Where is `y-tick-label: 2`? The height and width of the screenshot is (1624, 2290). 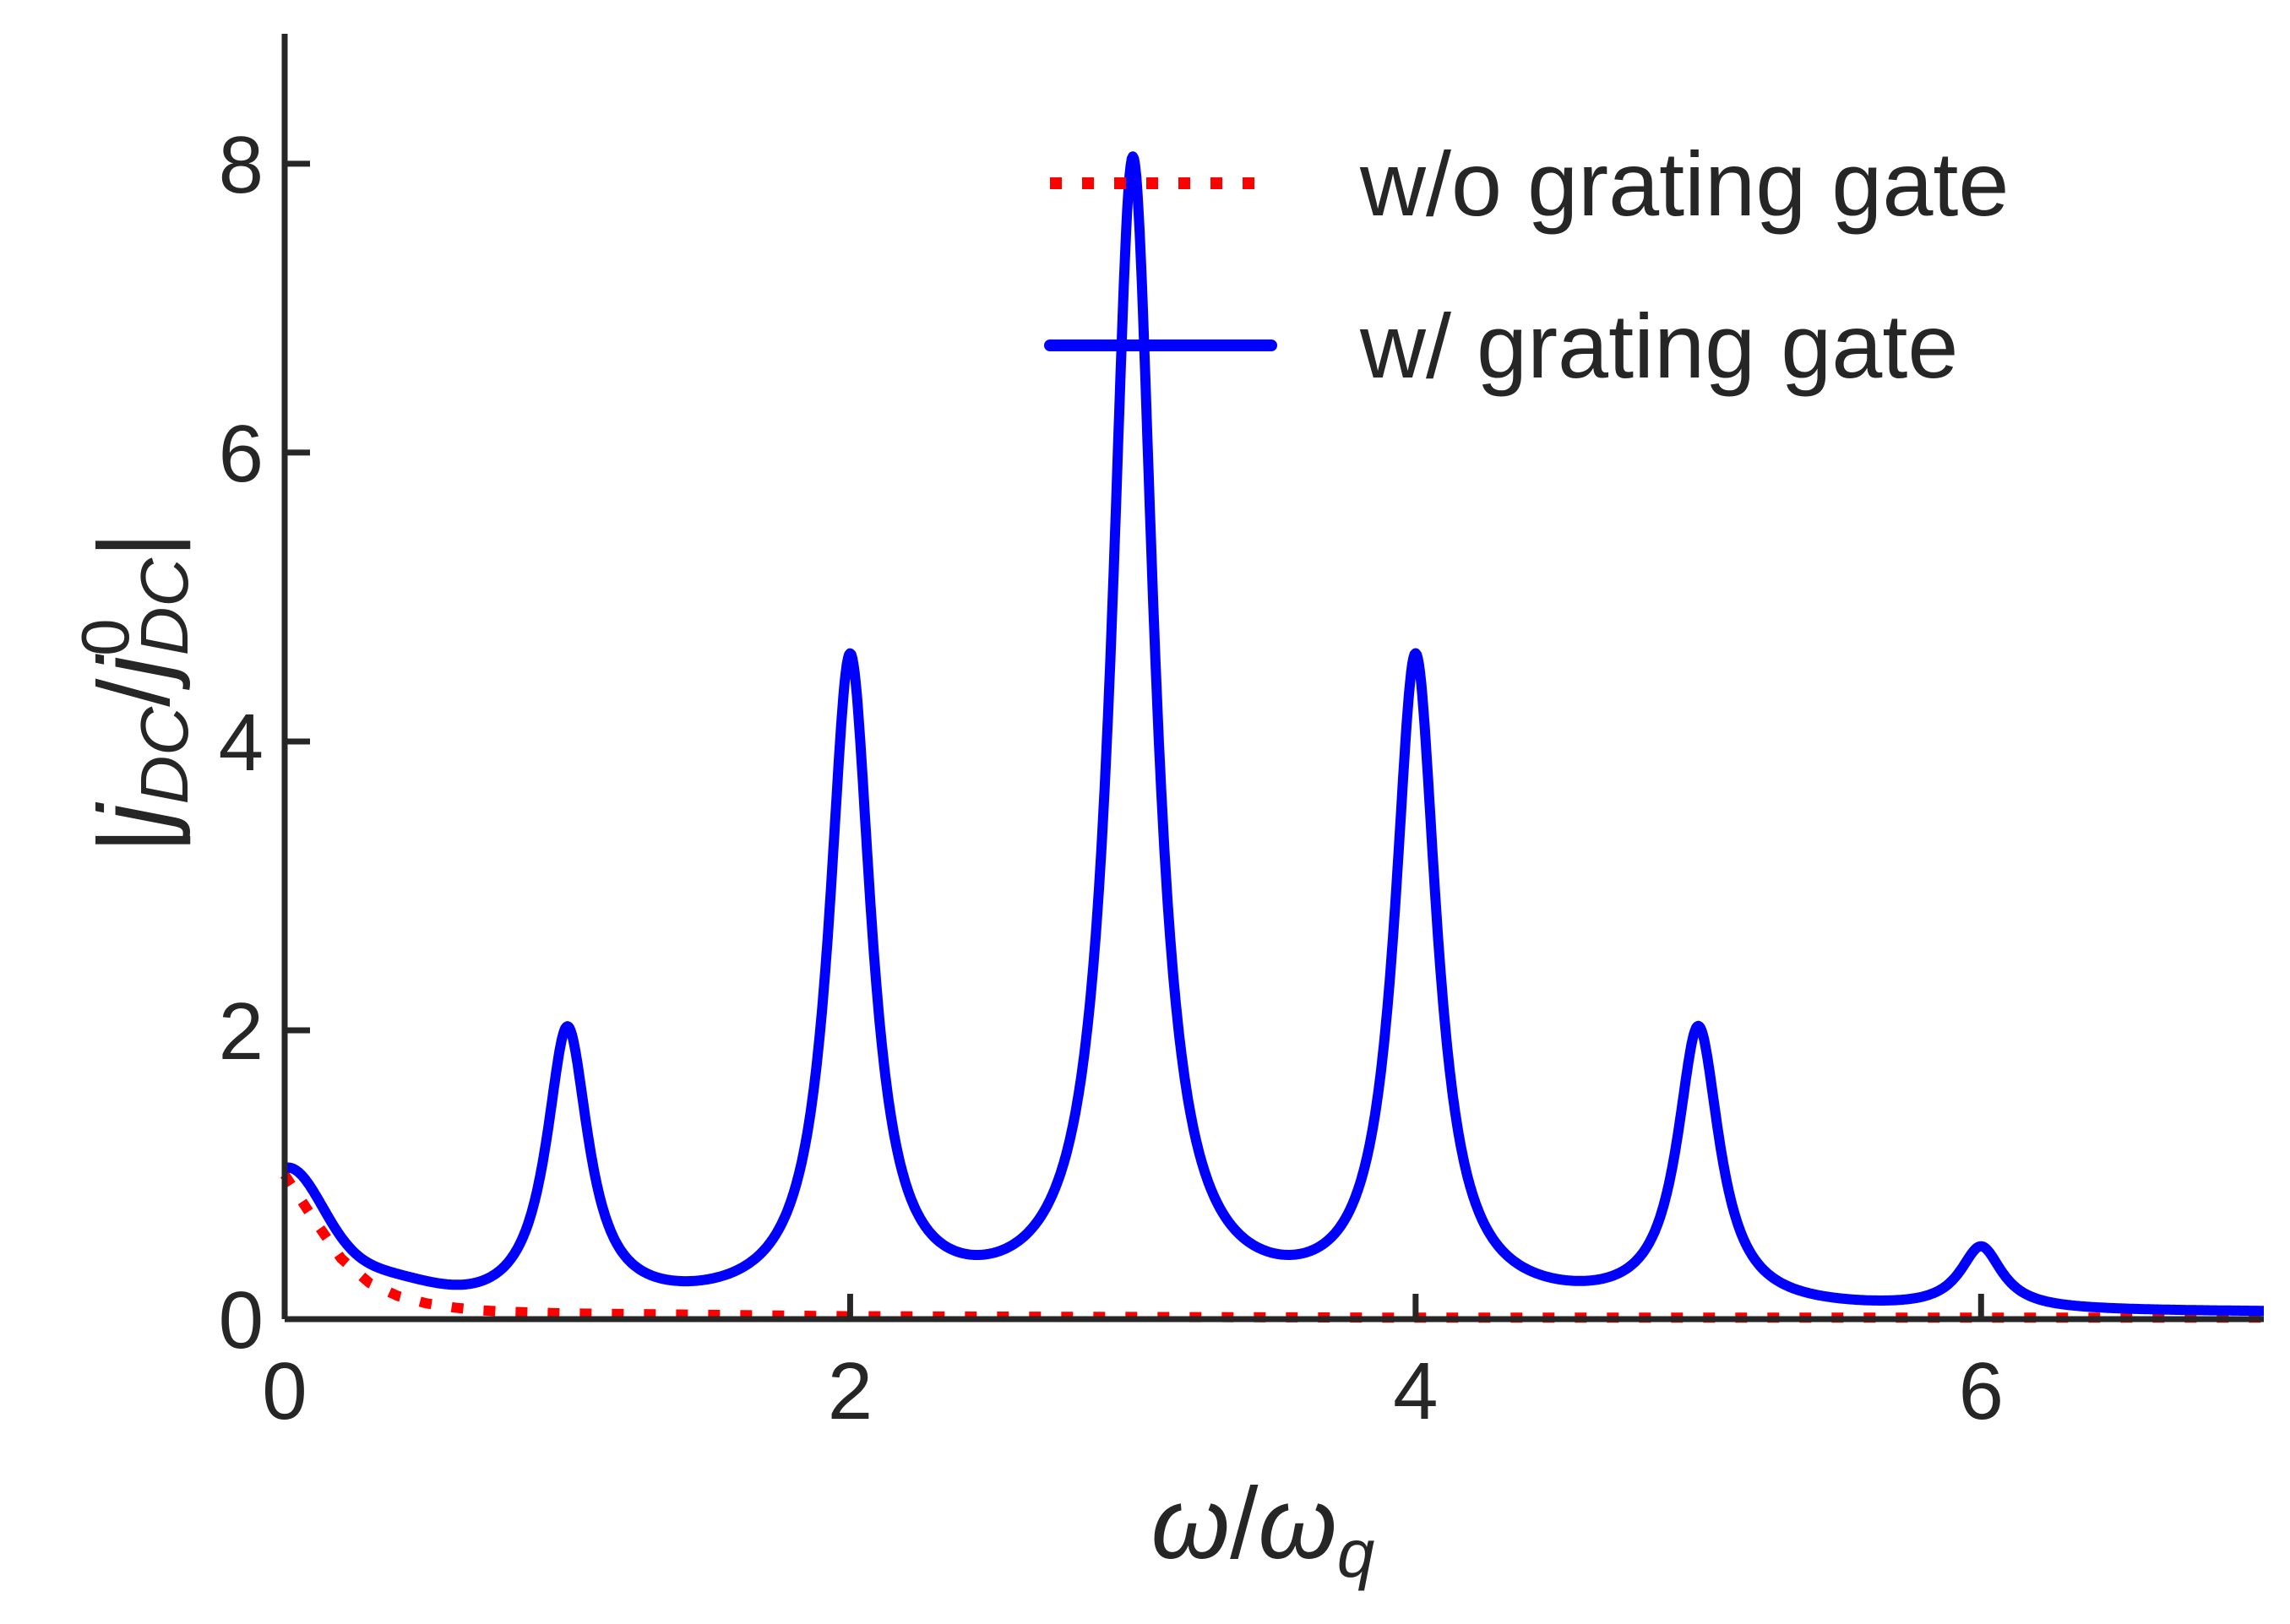 y-tick-label: 2 is located at coordinates (242, 1031).